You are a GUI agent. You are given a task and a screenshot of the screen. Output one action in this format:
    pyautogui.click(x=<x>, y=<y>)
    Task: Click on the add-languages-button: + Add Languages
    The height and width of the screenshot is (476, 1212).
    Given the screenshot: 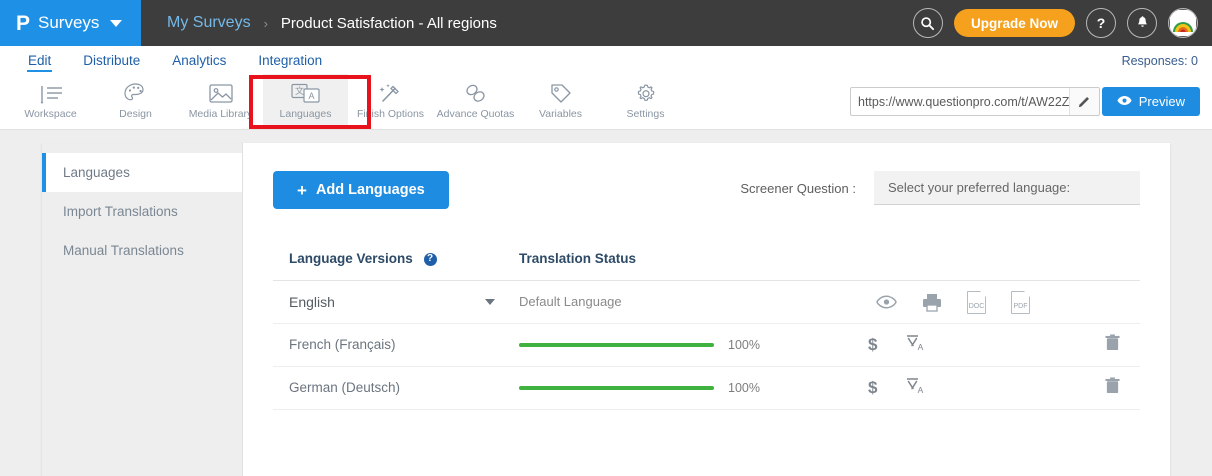 What is the action you would take?
    pyautogui.click(x=361, y=190)
    